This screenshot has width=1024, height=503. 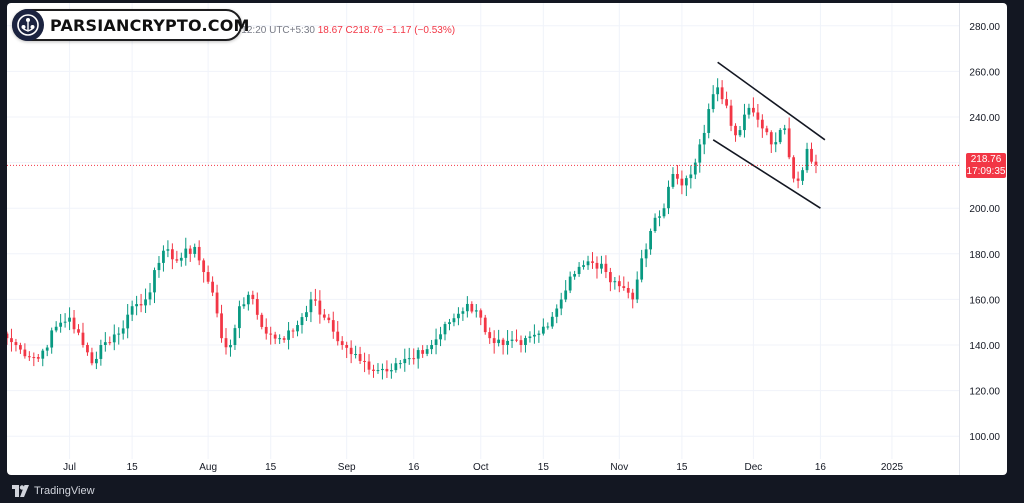 What do you see at coordinates (984, 27) in the screenshot?
I see `y-tick-label: 280.00` at bounding box center [984, 27].